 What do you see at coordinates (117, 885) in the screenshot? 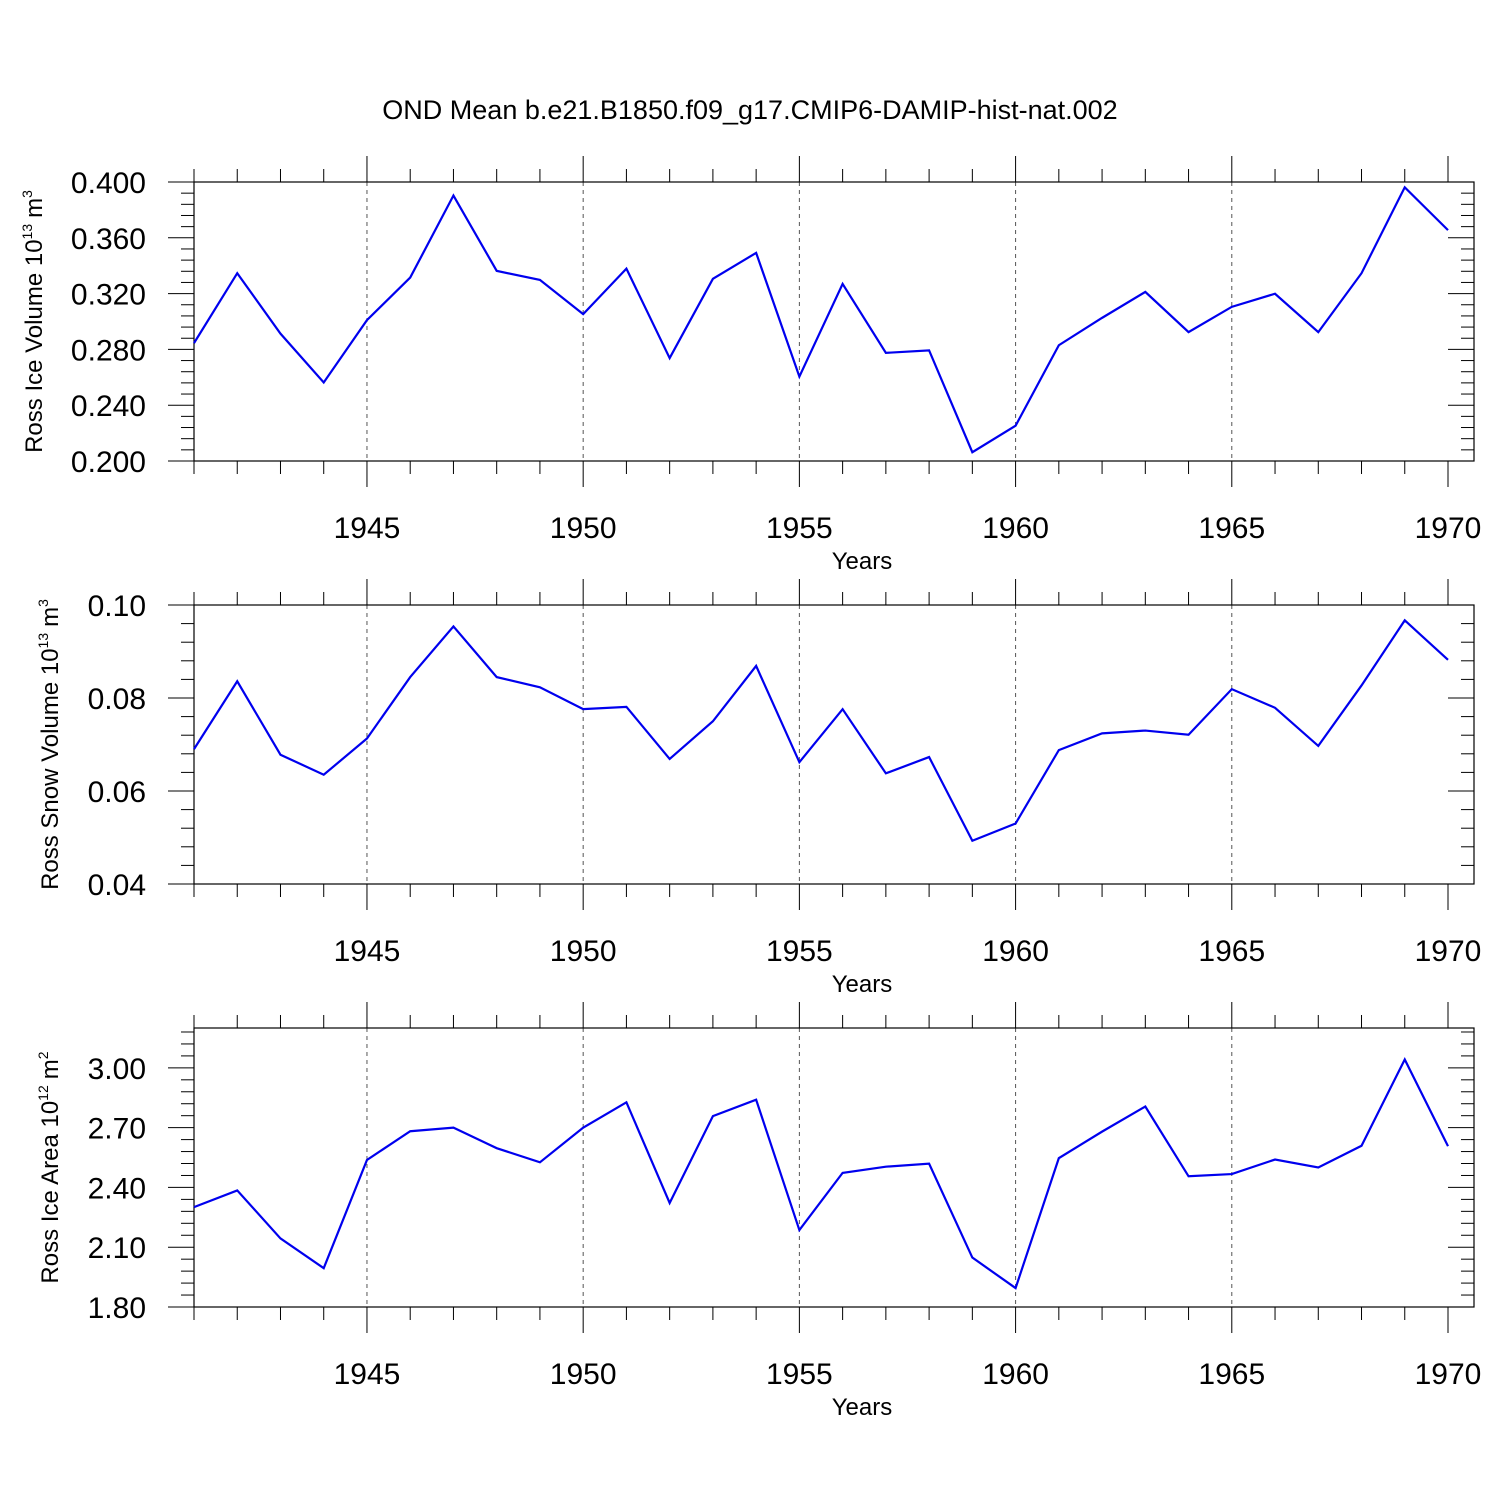
I see `y-tick-label-0: 0.04` at bounding box center [117, 885].